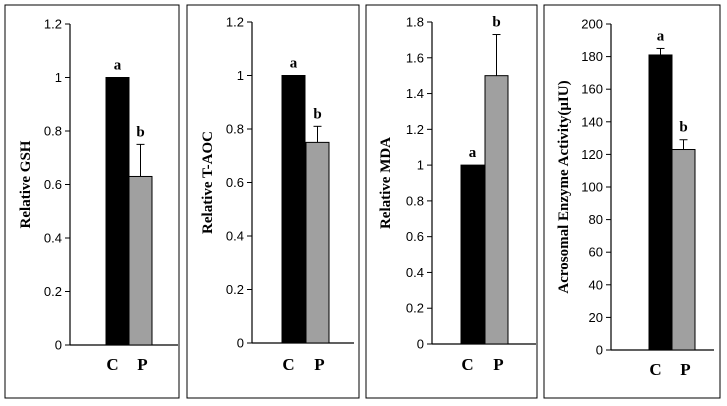 The width and height of the screenshot is (727, 406). What do you see at coordinates (596, 219) in the screenshot?
I see `y-tick-label: 80` at bounding box center [596, 219].